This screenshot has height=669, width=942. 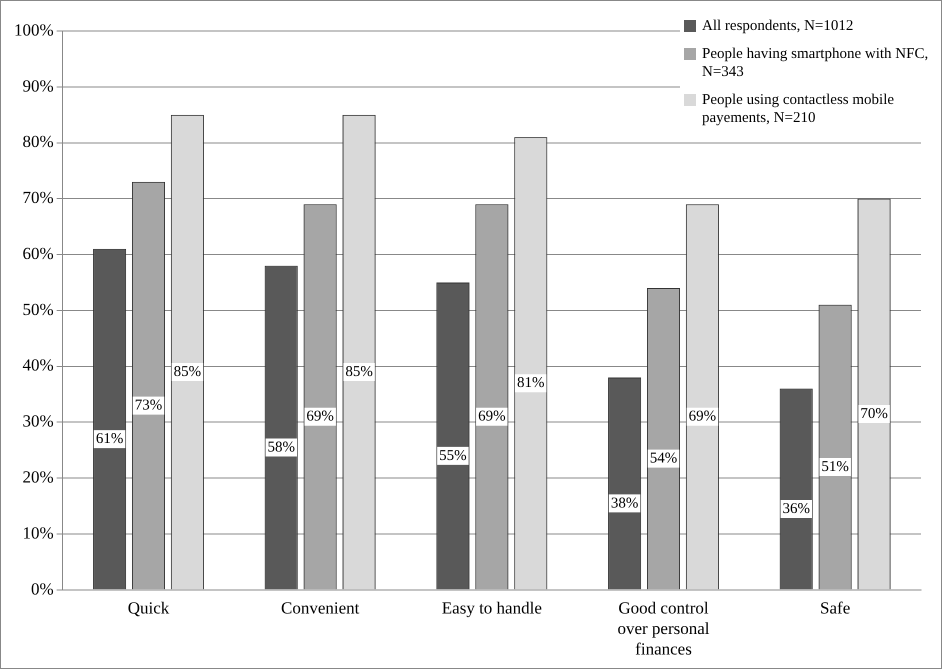 I want to click on data-label: 70%, so click(x=874, y=414).